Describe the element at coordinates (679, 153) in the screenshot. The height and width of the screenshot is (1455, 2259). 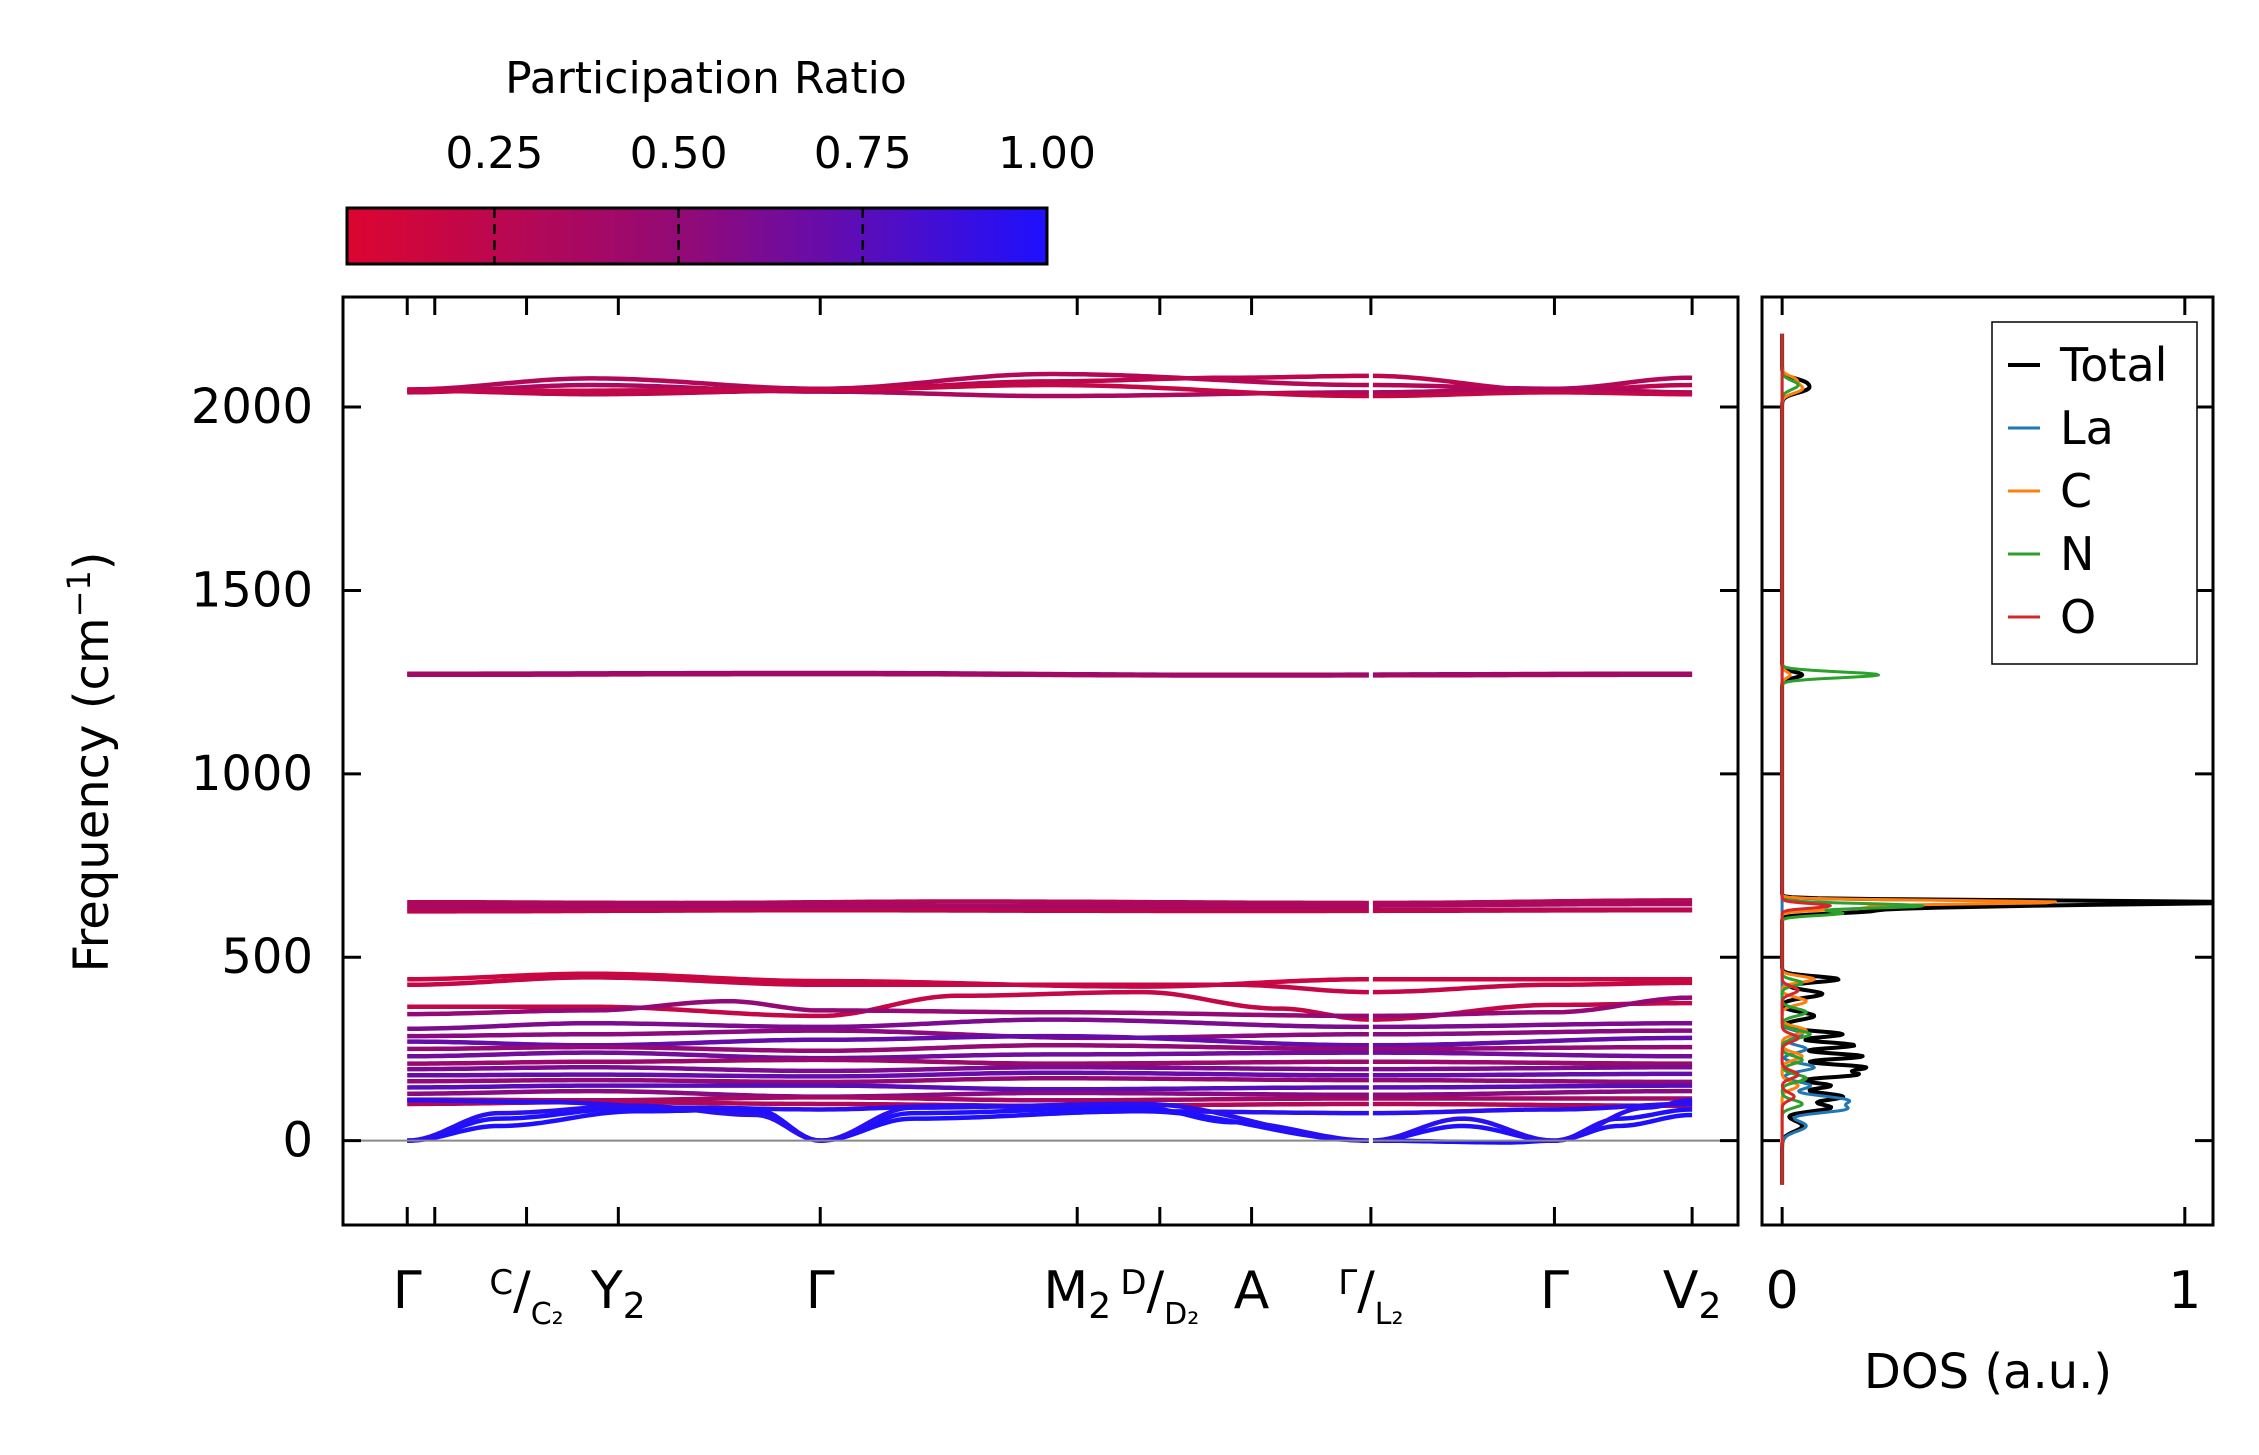
I see `colorbar-tick-label: 0.50` at that location.